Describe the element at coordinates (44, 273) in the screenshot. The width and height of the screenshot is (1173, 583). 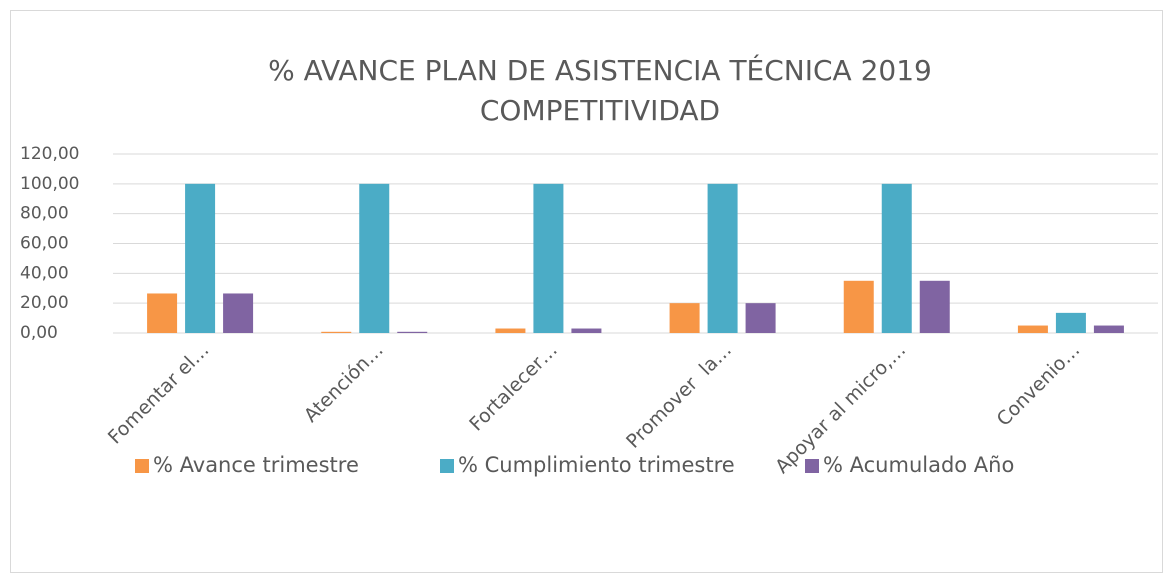
I see `y-tick-label: 40,00` at that location.